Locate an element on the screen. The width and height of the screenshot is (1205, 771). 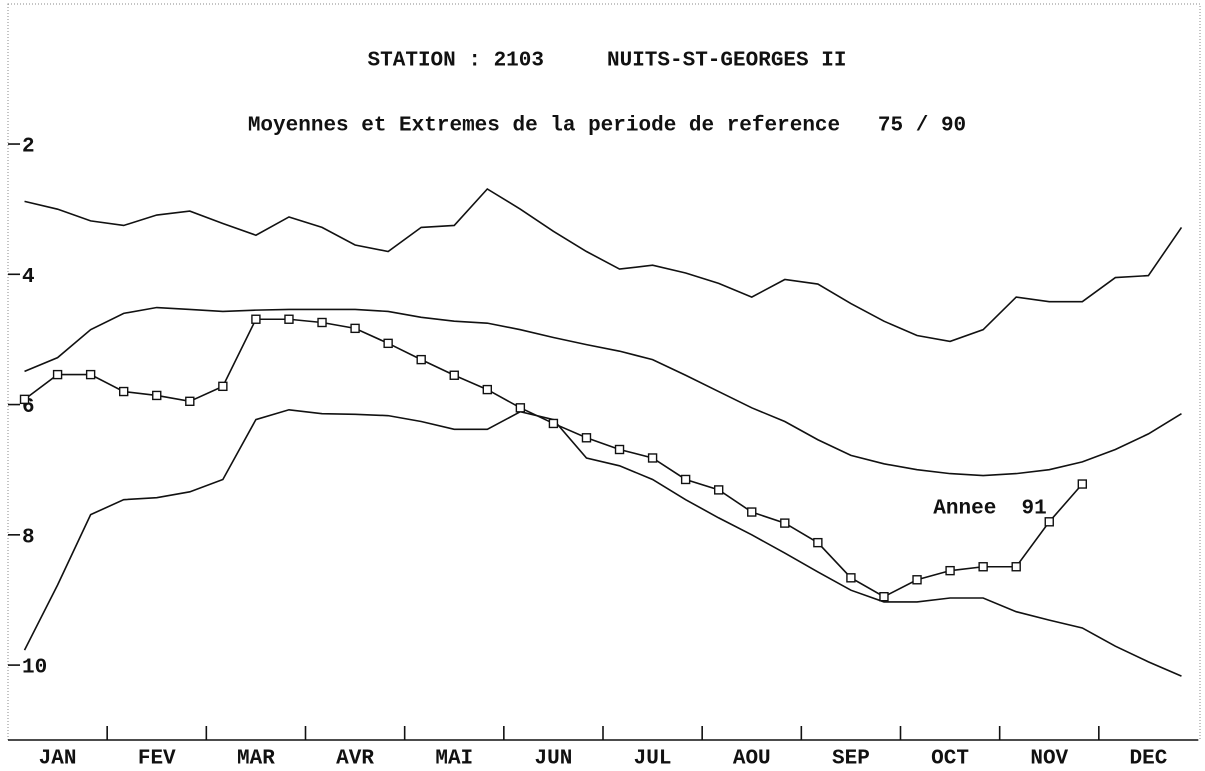
x-tick-label: DEC is located at coordinates (1149, 759).